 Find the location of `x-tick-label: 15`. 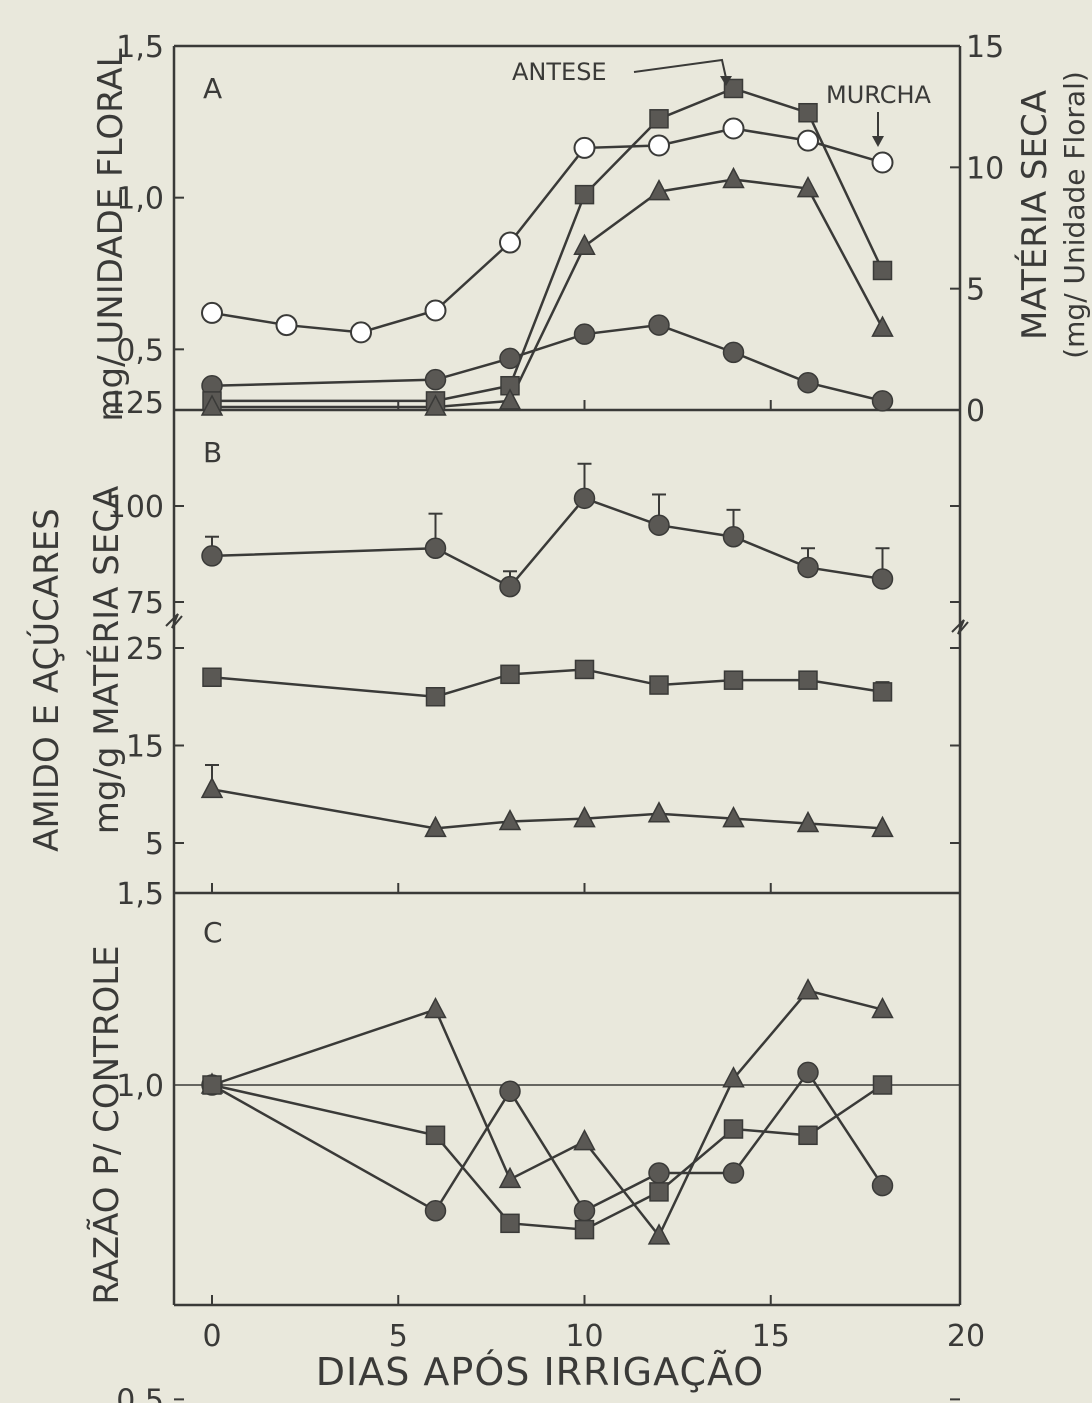

x-tick-label: 15 is located at coordinates (771, 1336).